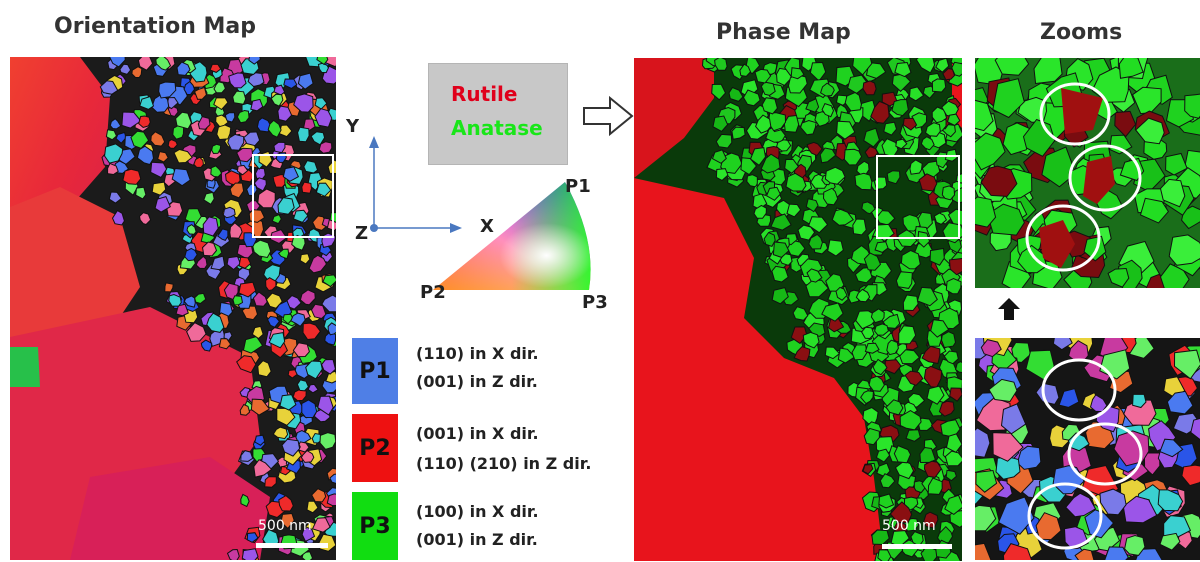  Describe the element at coordinates (477, 539) in the screenshot. I see `orientation-desc-p3-line2: (001) in Z dir.` at that location.